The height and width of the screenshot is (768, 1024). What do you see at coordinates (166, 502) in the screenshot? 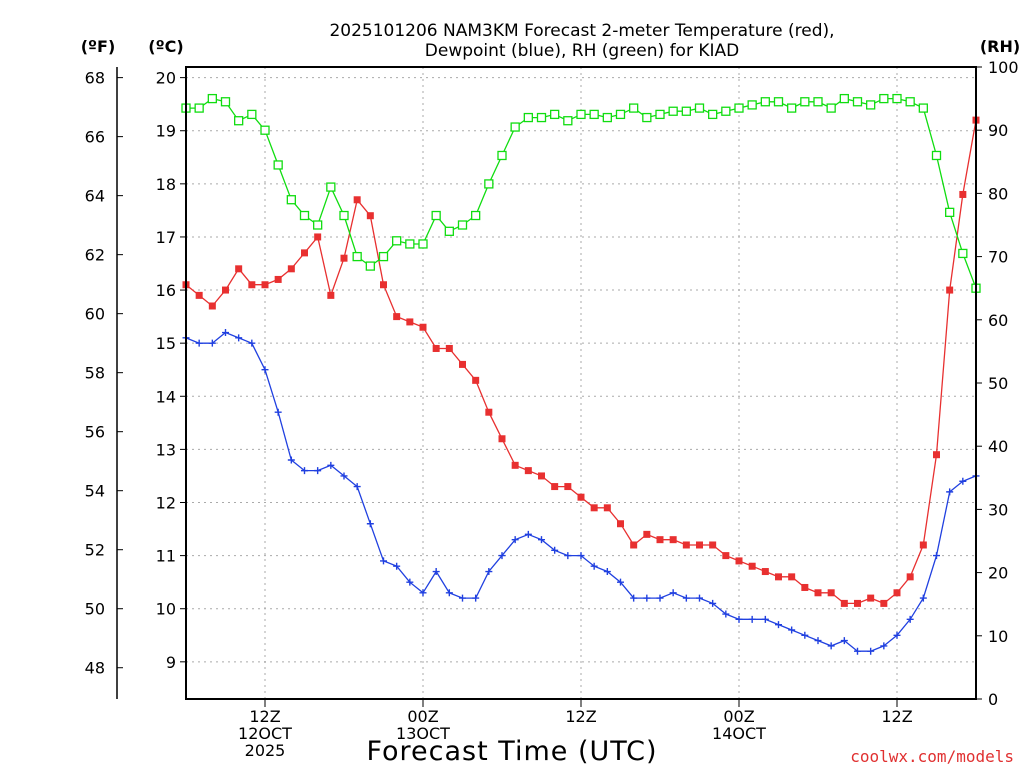
I see `celsius-tick-label: 12` at bounding box center [166, 502].